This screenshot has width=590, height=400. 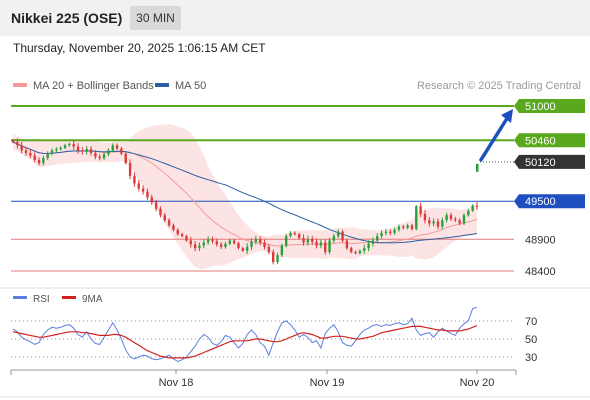 What do you see at coordinates (191, 86) in the screenshot?
I see `legend-ma50-label: MA 50` at bounding box center [191, 86].